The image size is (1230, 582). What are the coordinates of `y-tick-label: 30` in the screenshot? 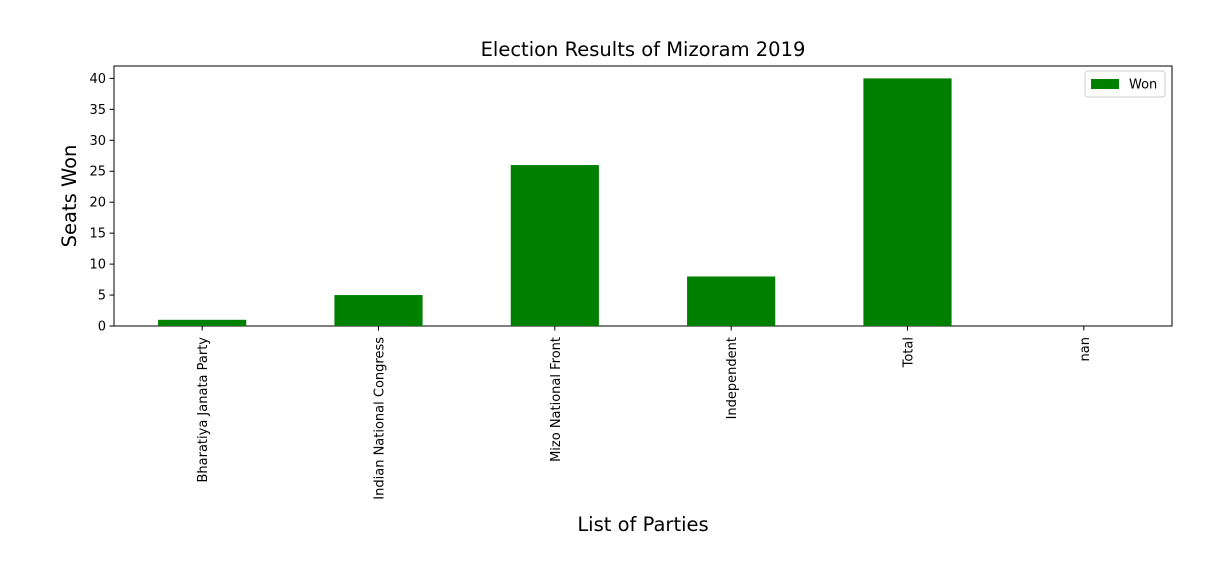 It's located at (97, 141).